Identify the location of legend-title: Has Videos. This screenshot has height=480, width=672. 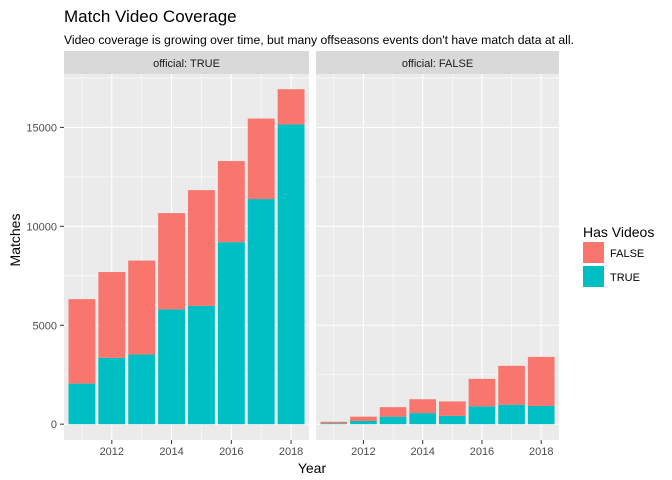
(618, 232).